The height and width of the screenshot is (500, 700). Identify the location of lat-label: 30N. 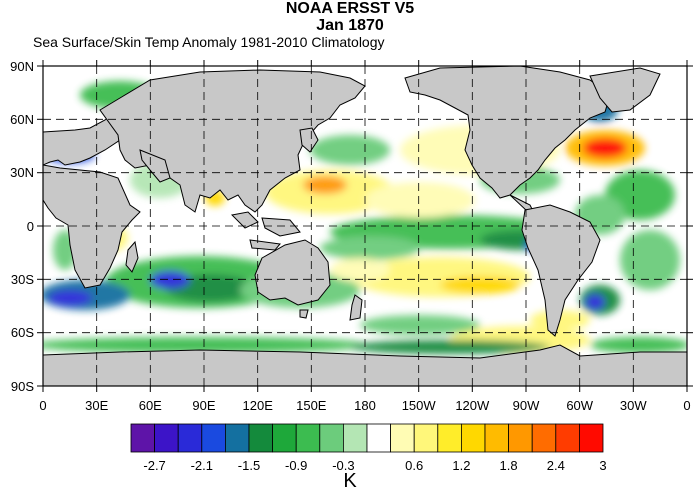
(22, 172).